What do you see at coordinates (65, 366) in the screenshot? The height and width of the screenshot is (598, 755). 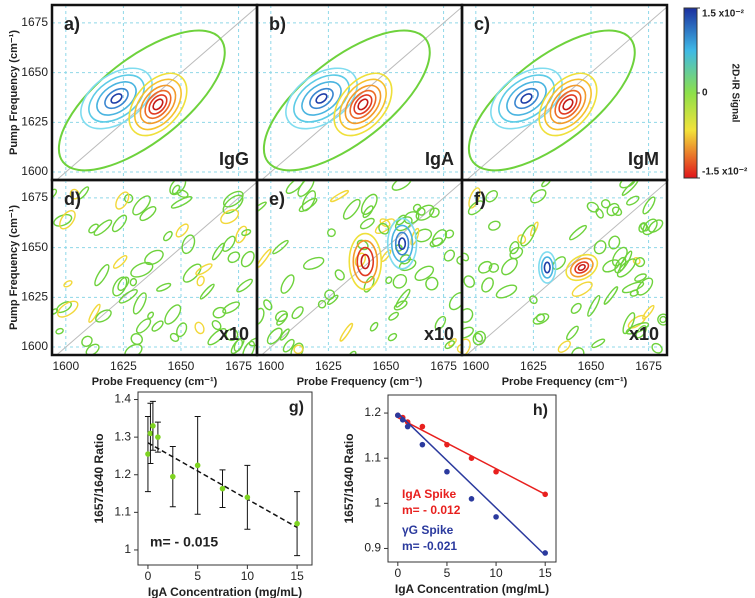 I see `x-tick-label: 1600` at bounding box center [65, 366].